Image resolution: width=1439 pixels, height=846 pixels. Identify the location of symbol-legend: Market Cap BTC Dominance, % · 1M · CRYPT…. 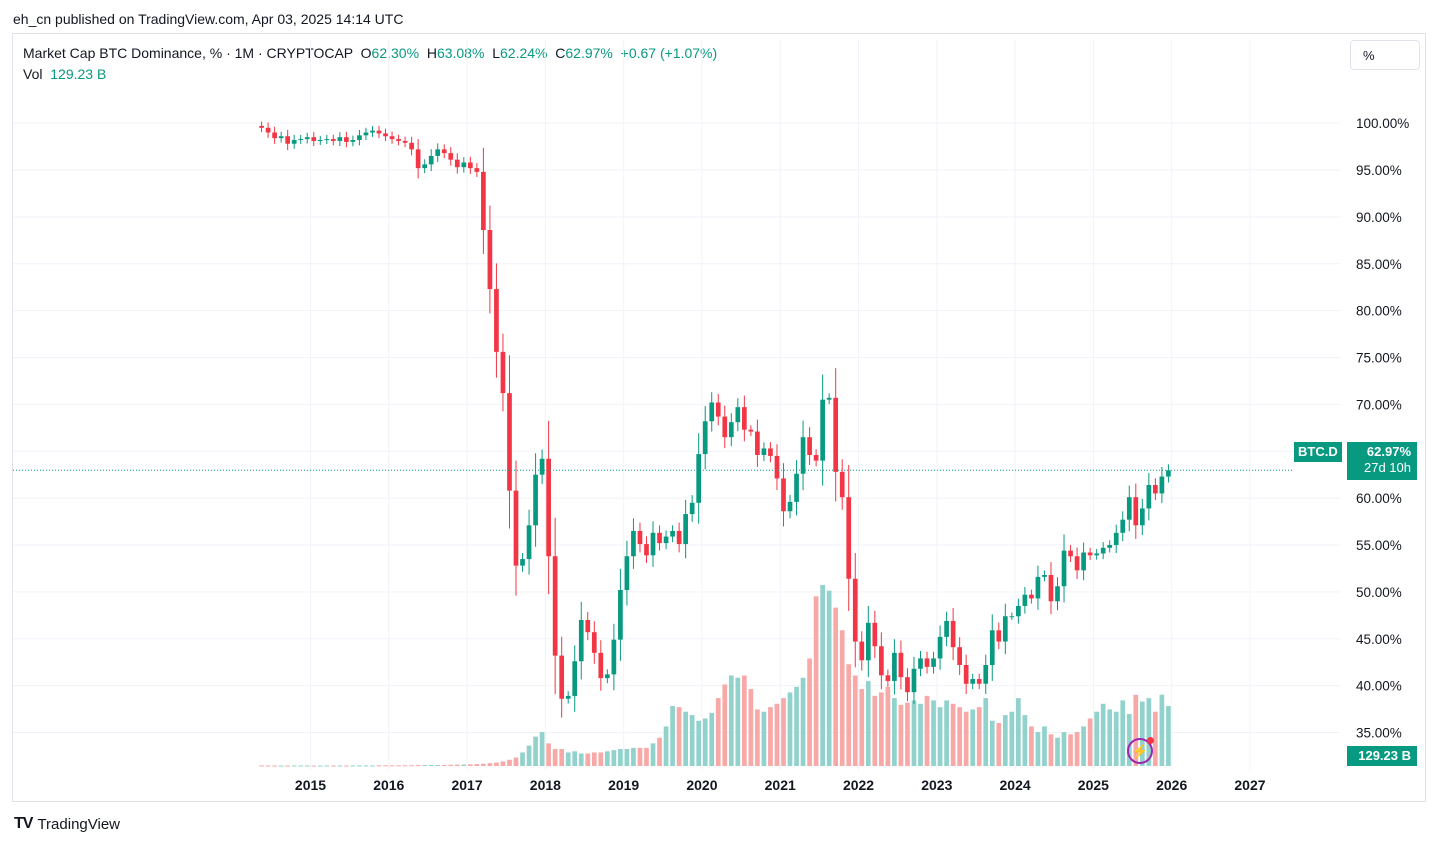
(370, 53).